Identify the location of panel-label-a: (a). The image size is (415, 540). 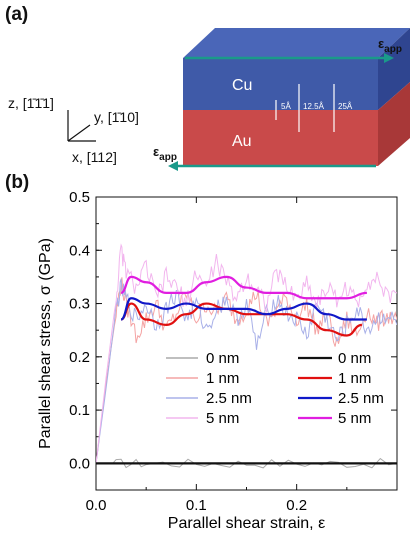
(17, 14).